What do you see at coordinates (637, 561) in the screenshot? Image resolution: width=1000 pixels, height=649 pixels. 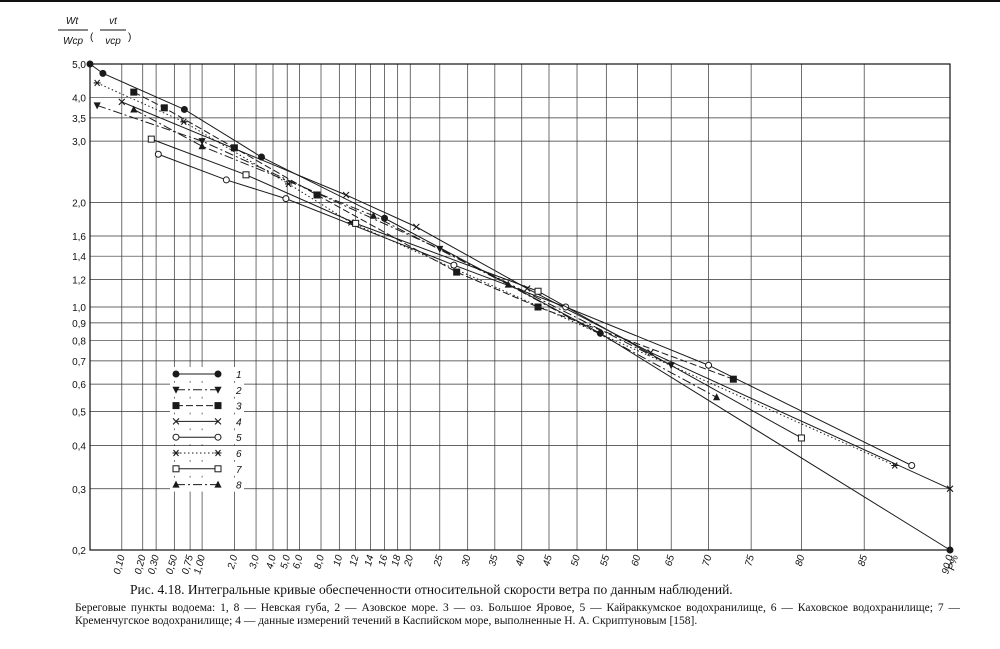 I see `x-tick-label: 60` at bounding box center [637, 561].